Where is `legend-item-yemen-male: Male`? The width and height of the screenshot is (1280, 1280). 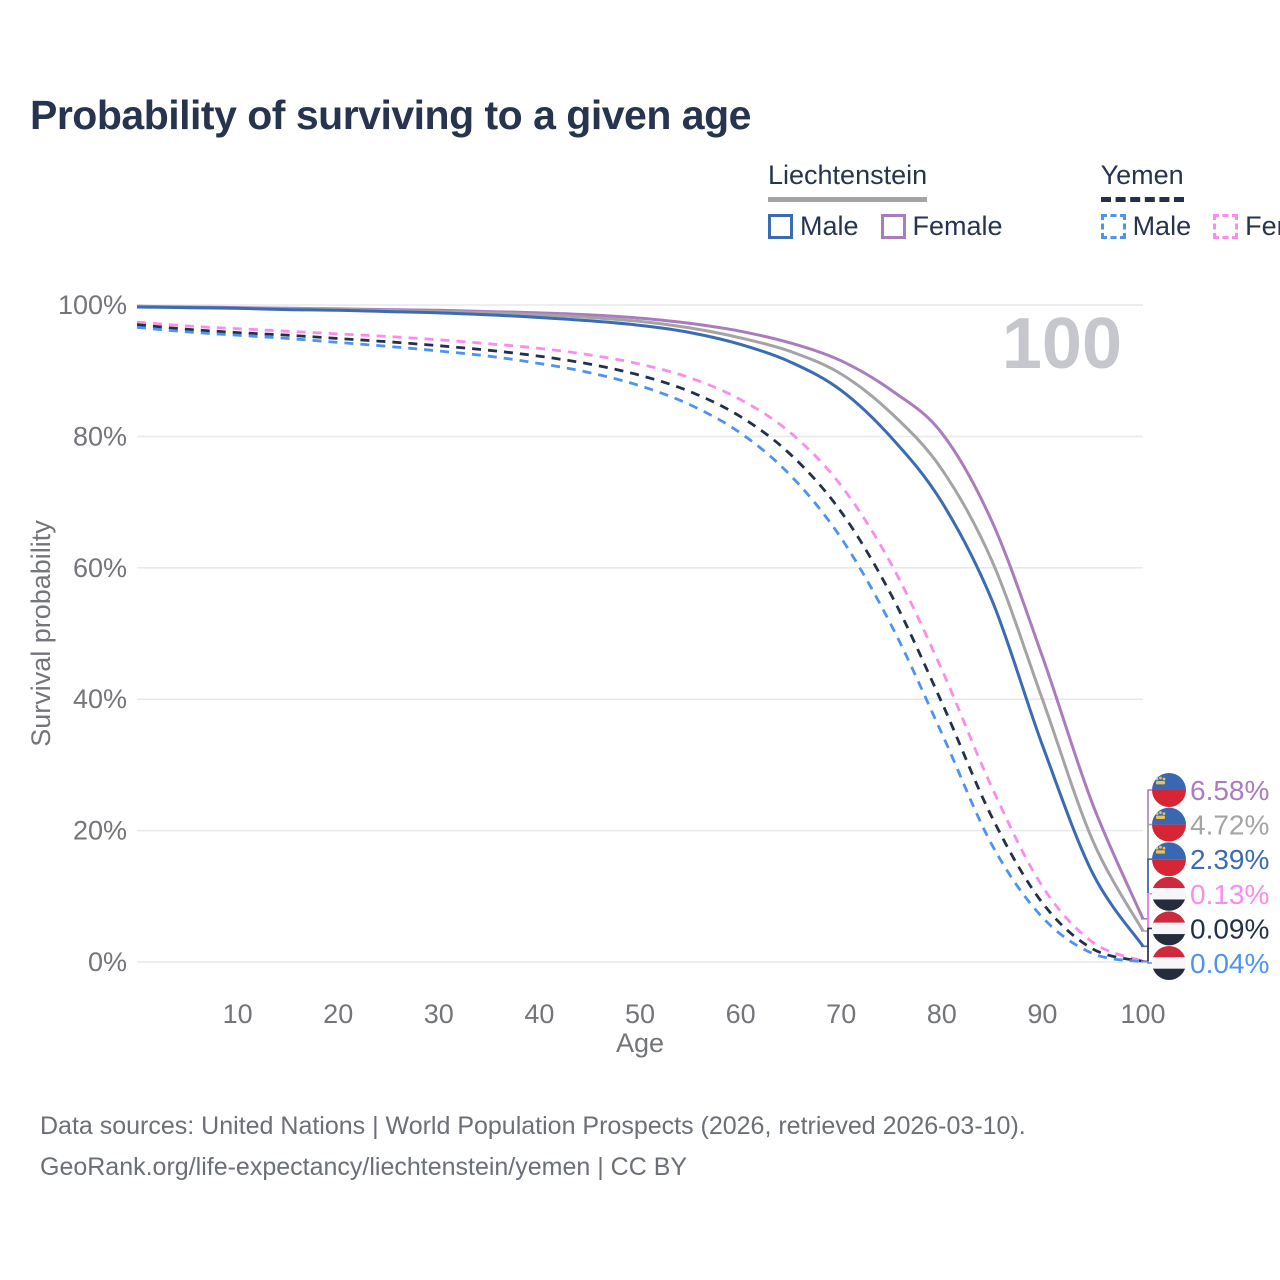 legend-item-yemen-male: Male is located at coordinates (1146, 226).